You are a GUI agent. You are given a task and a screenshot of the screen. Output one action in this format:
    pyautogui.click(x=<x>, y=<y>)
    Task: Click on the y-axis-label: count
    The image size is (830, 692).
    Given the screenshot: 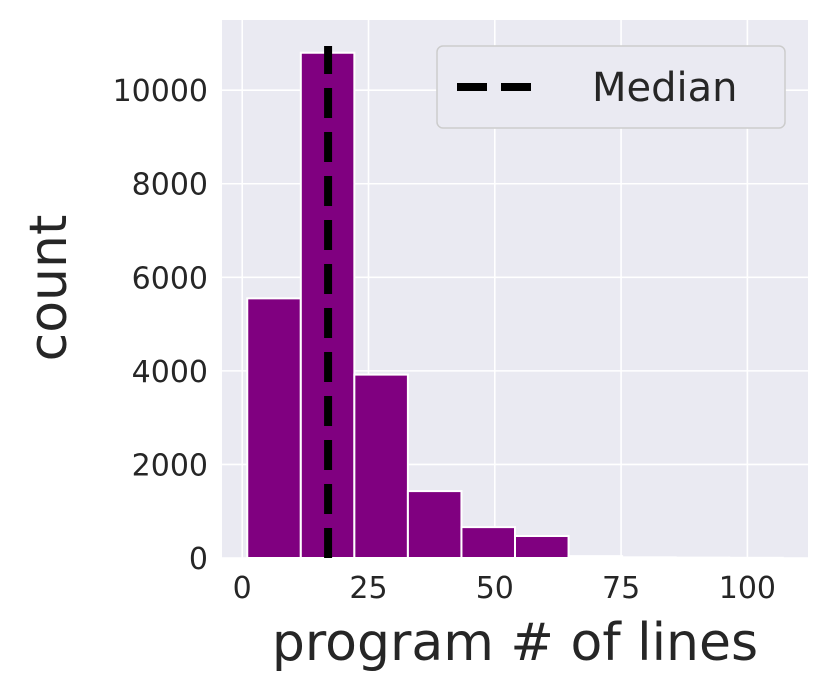 What is the action you would take?
    pyautogui.click(x=49, y=288)
    